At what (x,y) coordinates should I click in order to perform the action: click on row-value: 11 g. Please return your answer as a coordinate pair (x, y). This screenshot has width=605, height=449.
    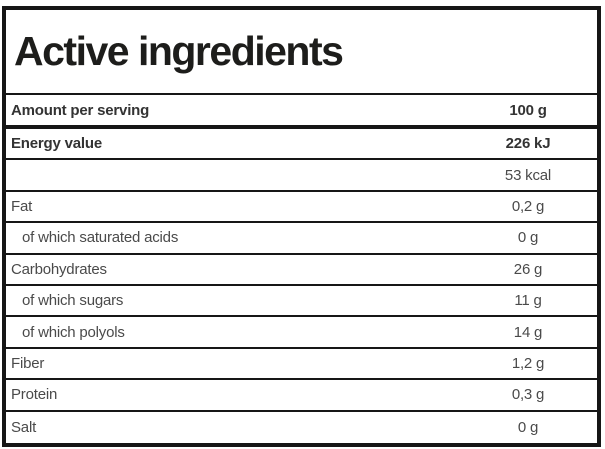
    Looking at the image, I should click on (528, 301).